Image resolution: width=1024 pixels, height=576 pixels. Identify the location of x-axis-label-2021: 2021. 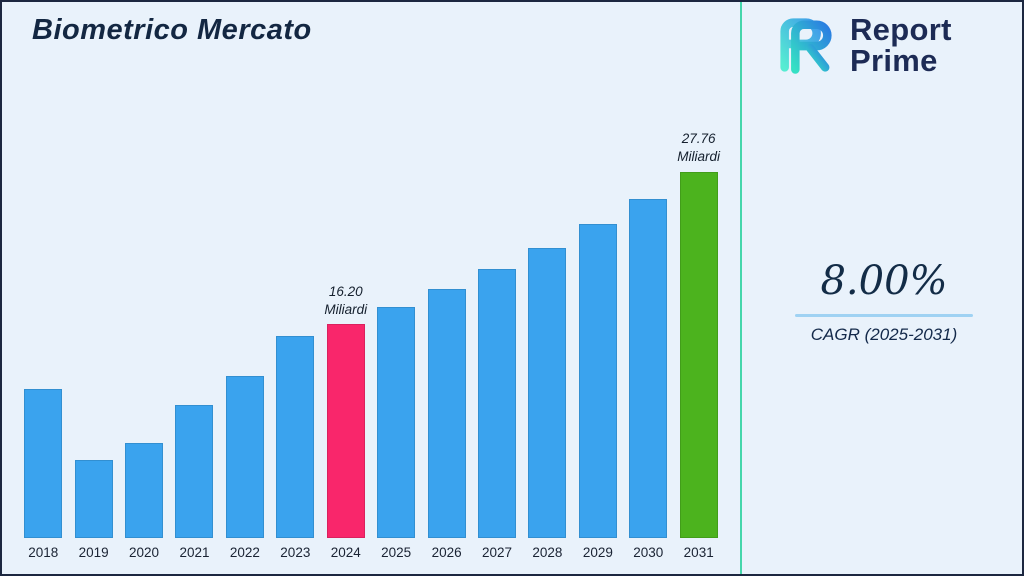
(194, 552).